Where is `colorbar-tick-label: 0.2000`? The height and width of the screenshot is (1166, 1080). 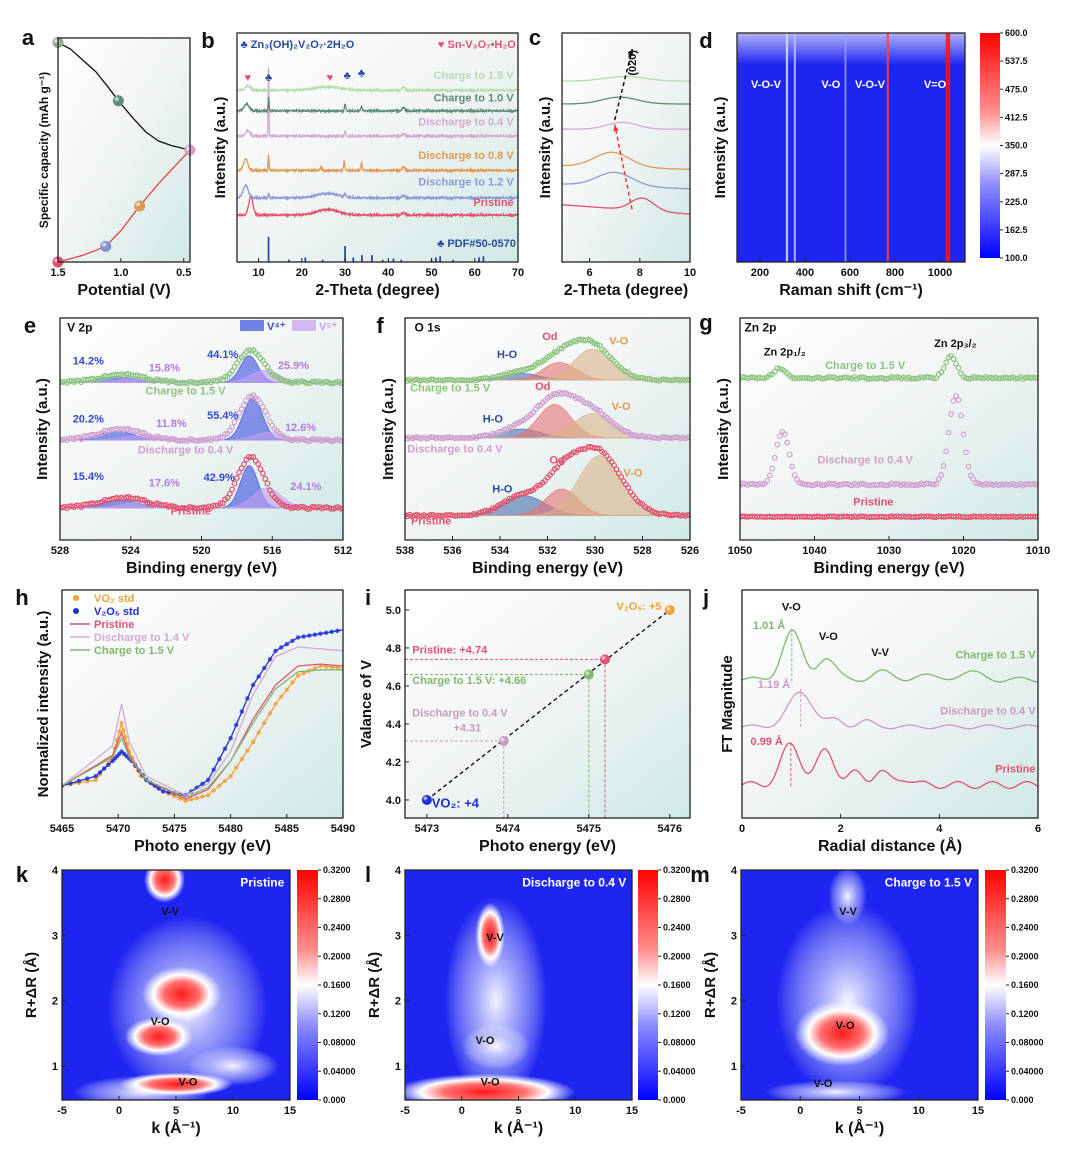 colorbar-tick-label: 0.2000 is located at coordinates (337, 956).